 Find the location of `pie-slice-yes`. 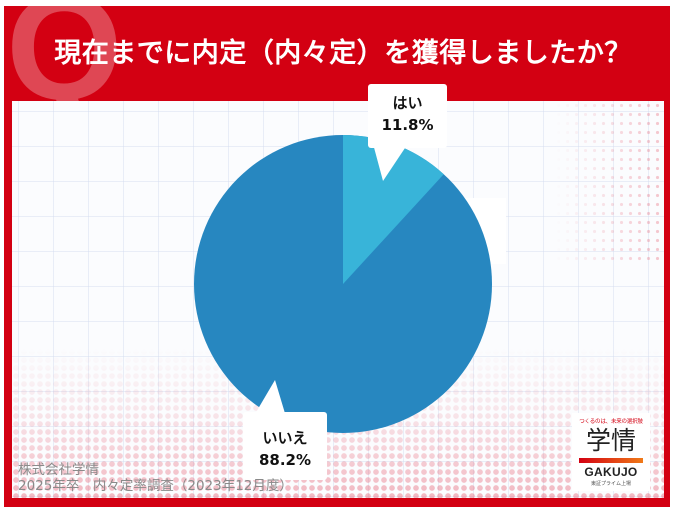

pie-slice-yes is located at coordinates (393, 209).